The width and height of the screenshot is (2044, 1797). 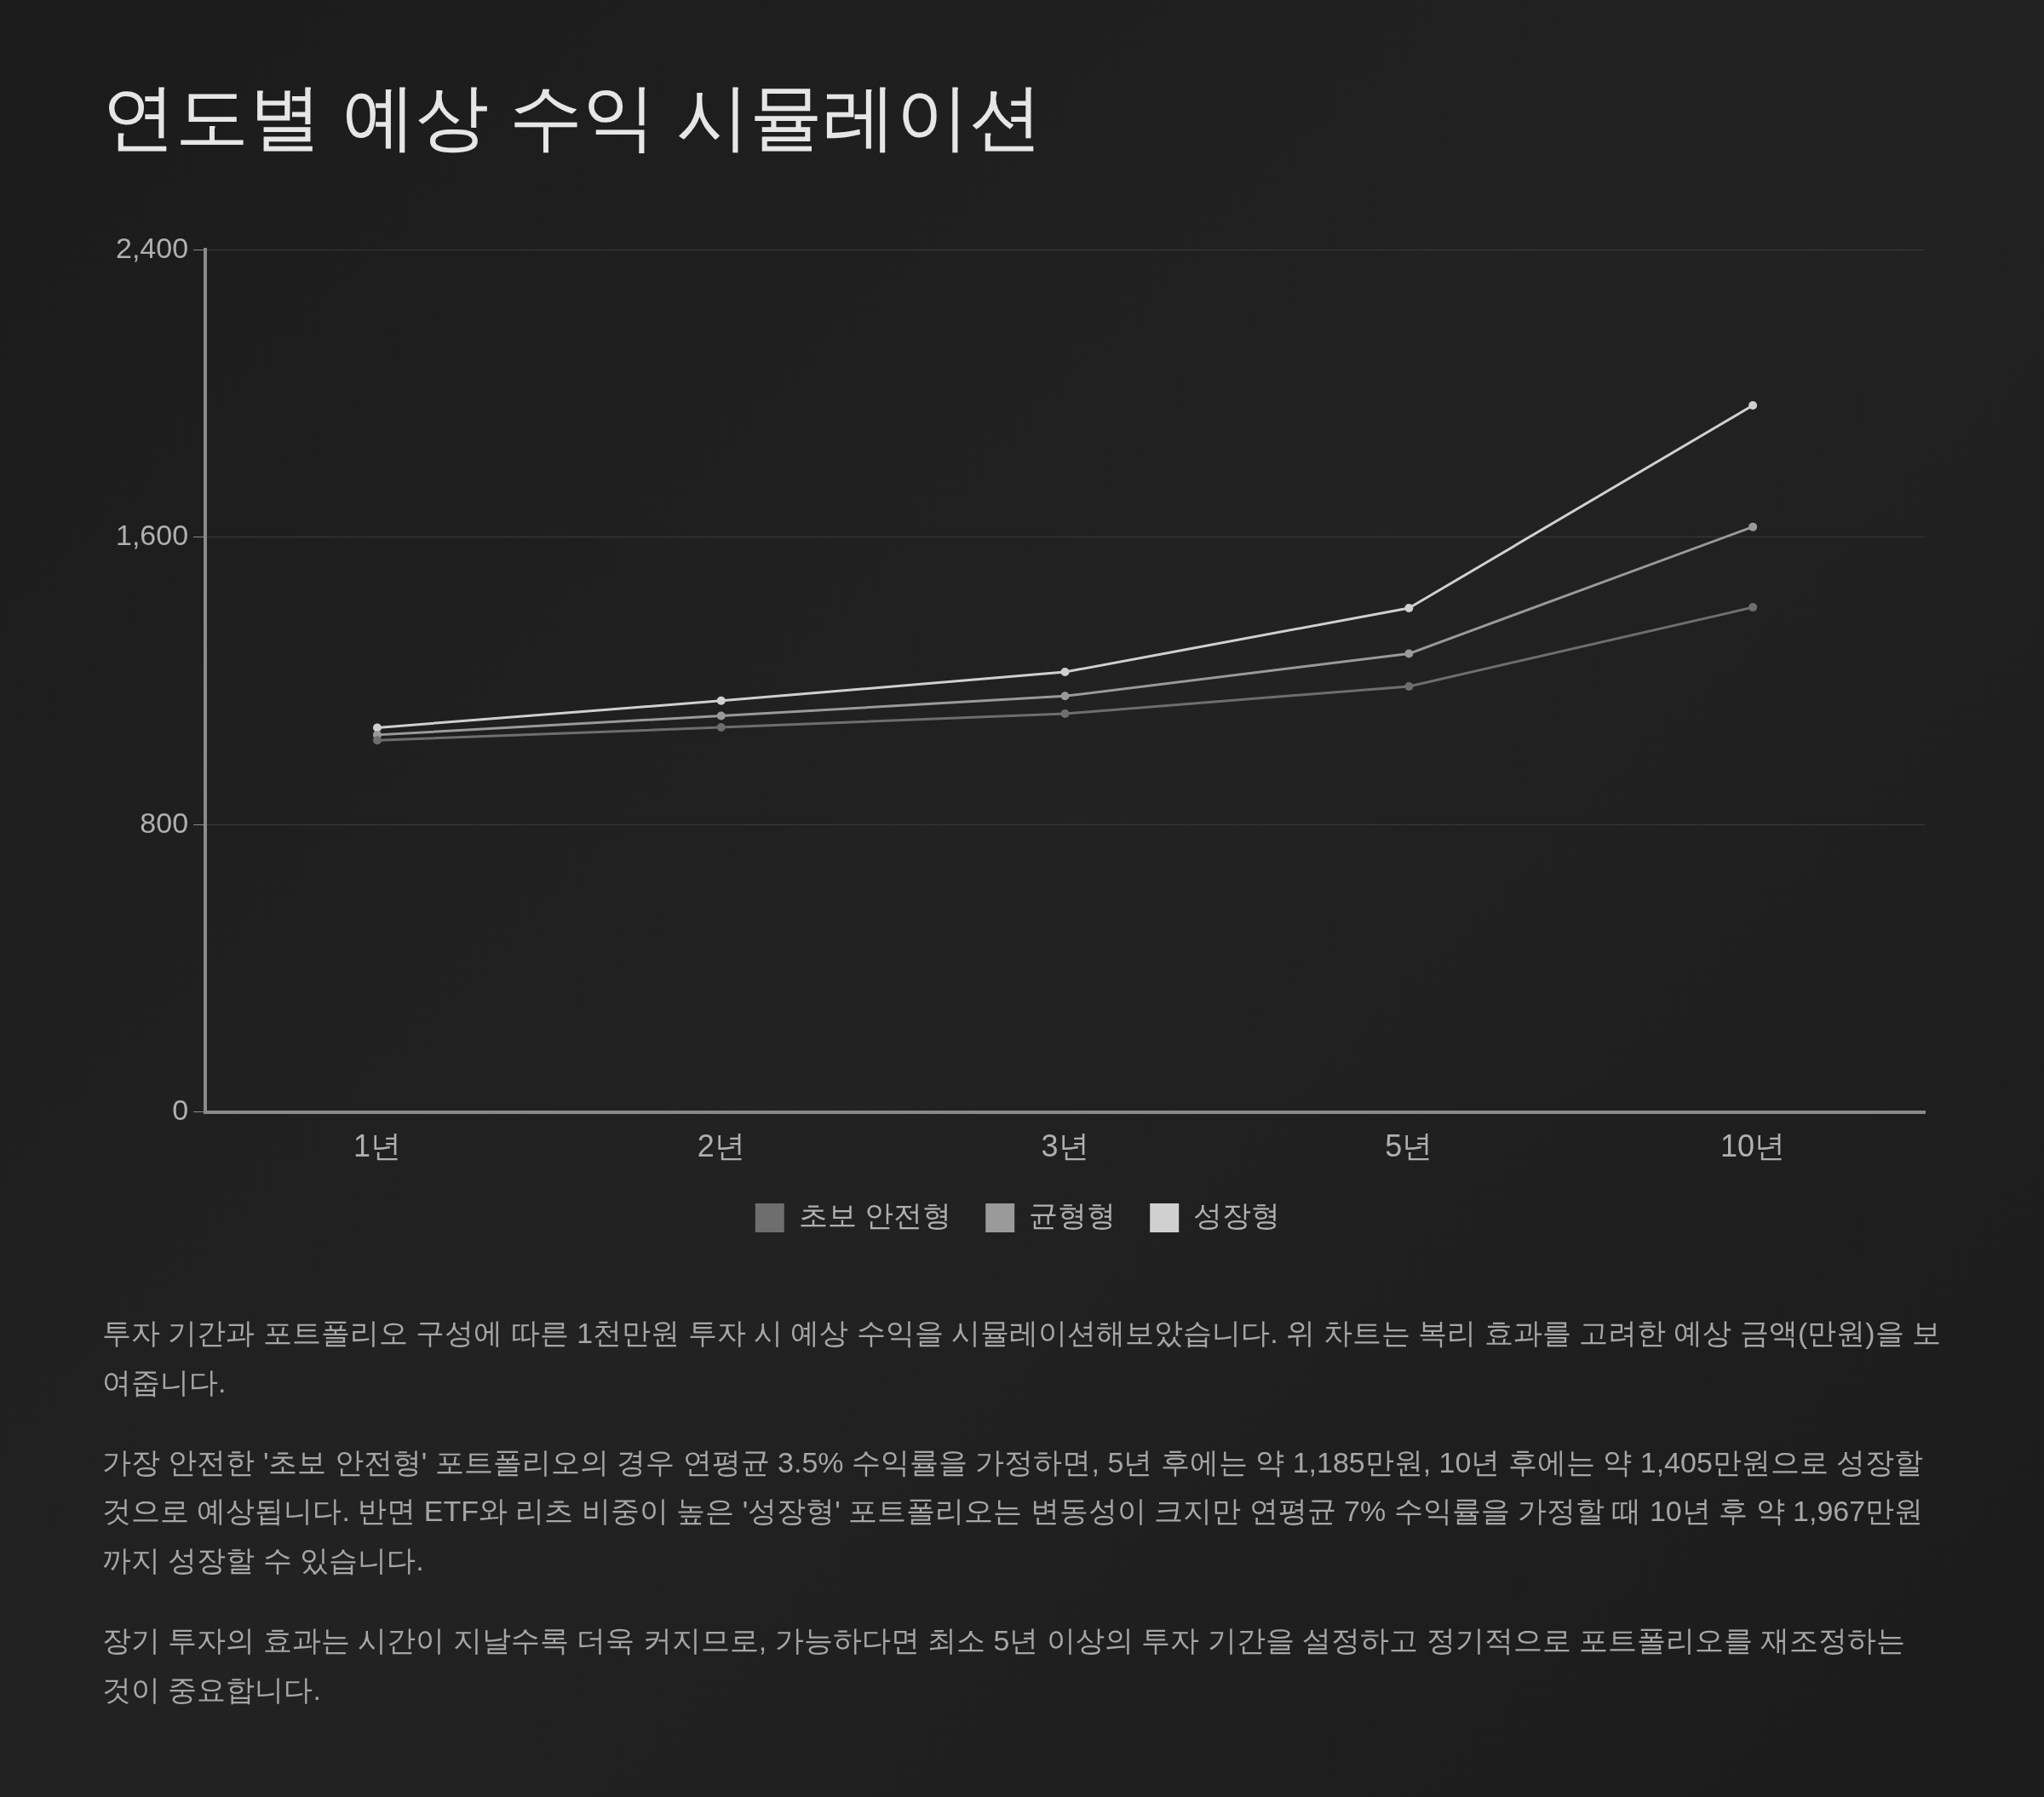 I want to click on x-tick-label: 10년, so click(x=1753, y=1146).